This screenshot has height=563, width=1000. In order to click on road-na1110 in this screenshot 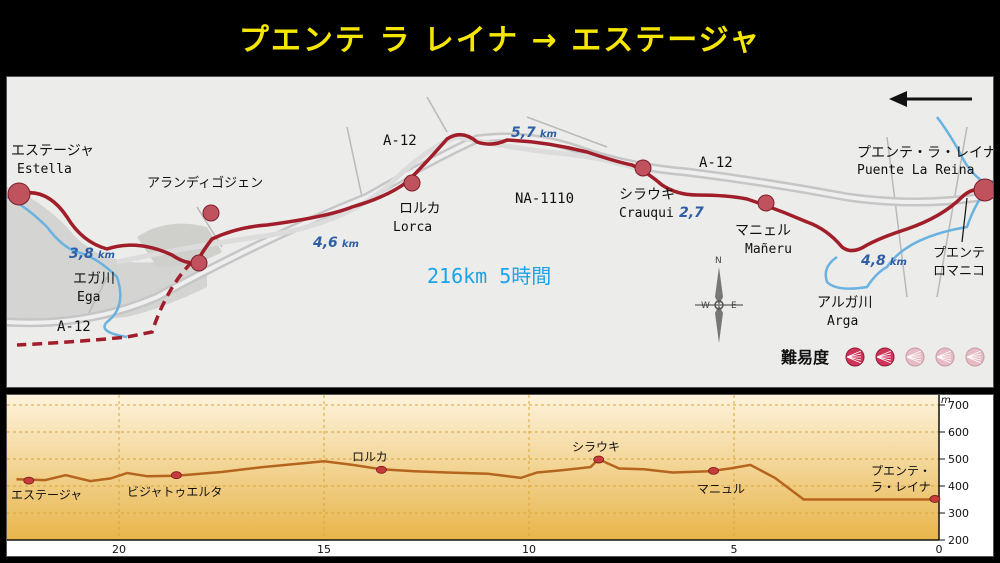, I will do `click(382, 199)`.